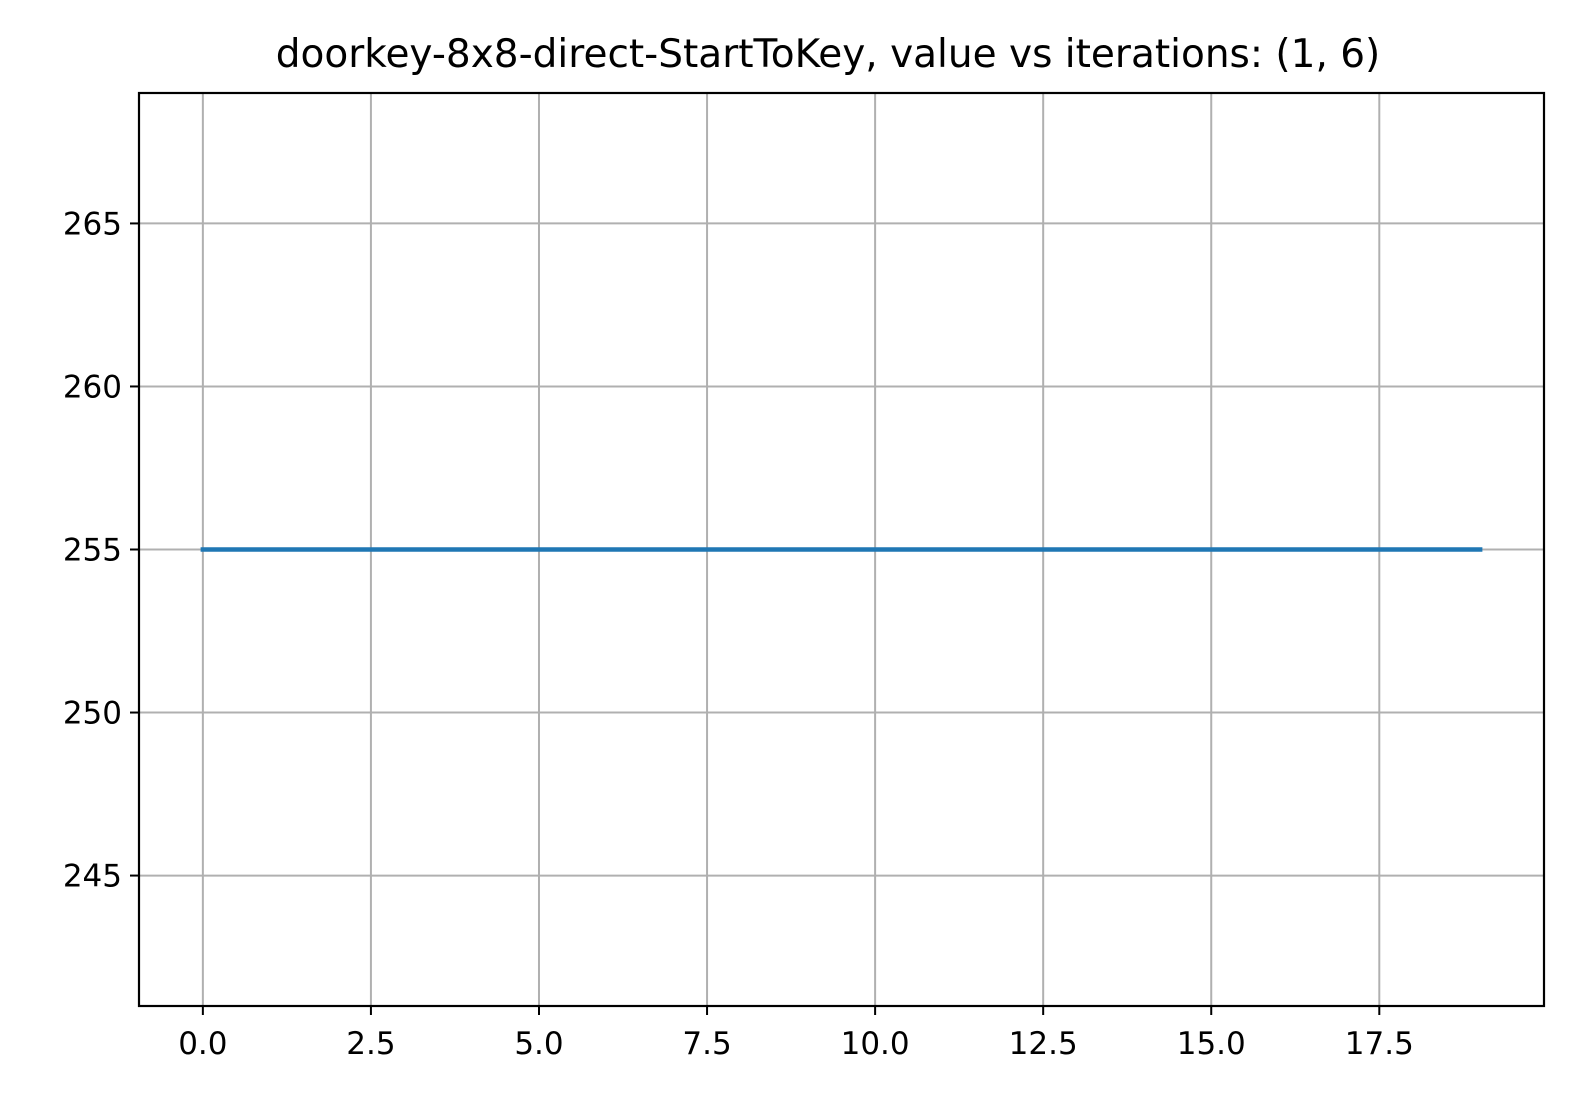 This screenshot has height=1098, width=1582. What do you see at coordinates (92, 224) in the screenshot?
I see `y-tick-label: 265` at bounding box center [92, 224].